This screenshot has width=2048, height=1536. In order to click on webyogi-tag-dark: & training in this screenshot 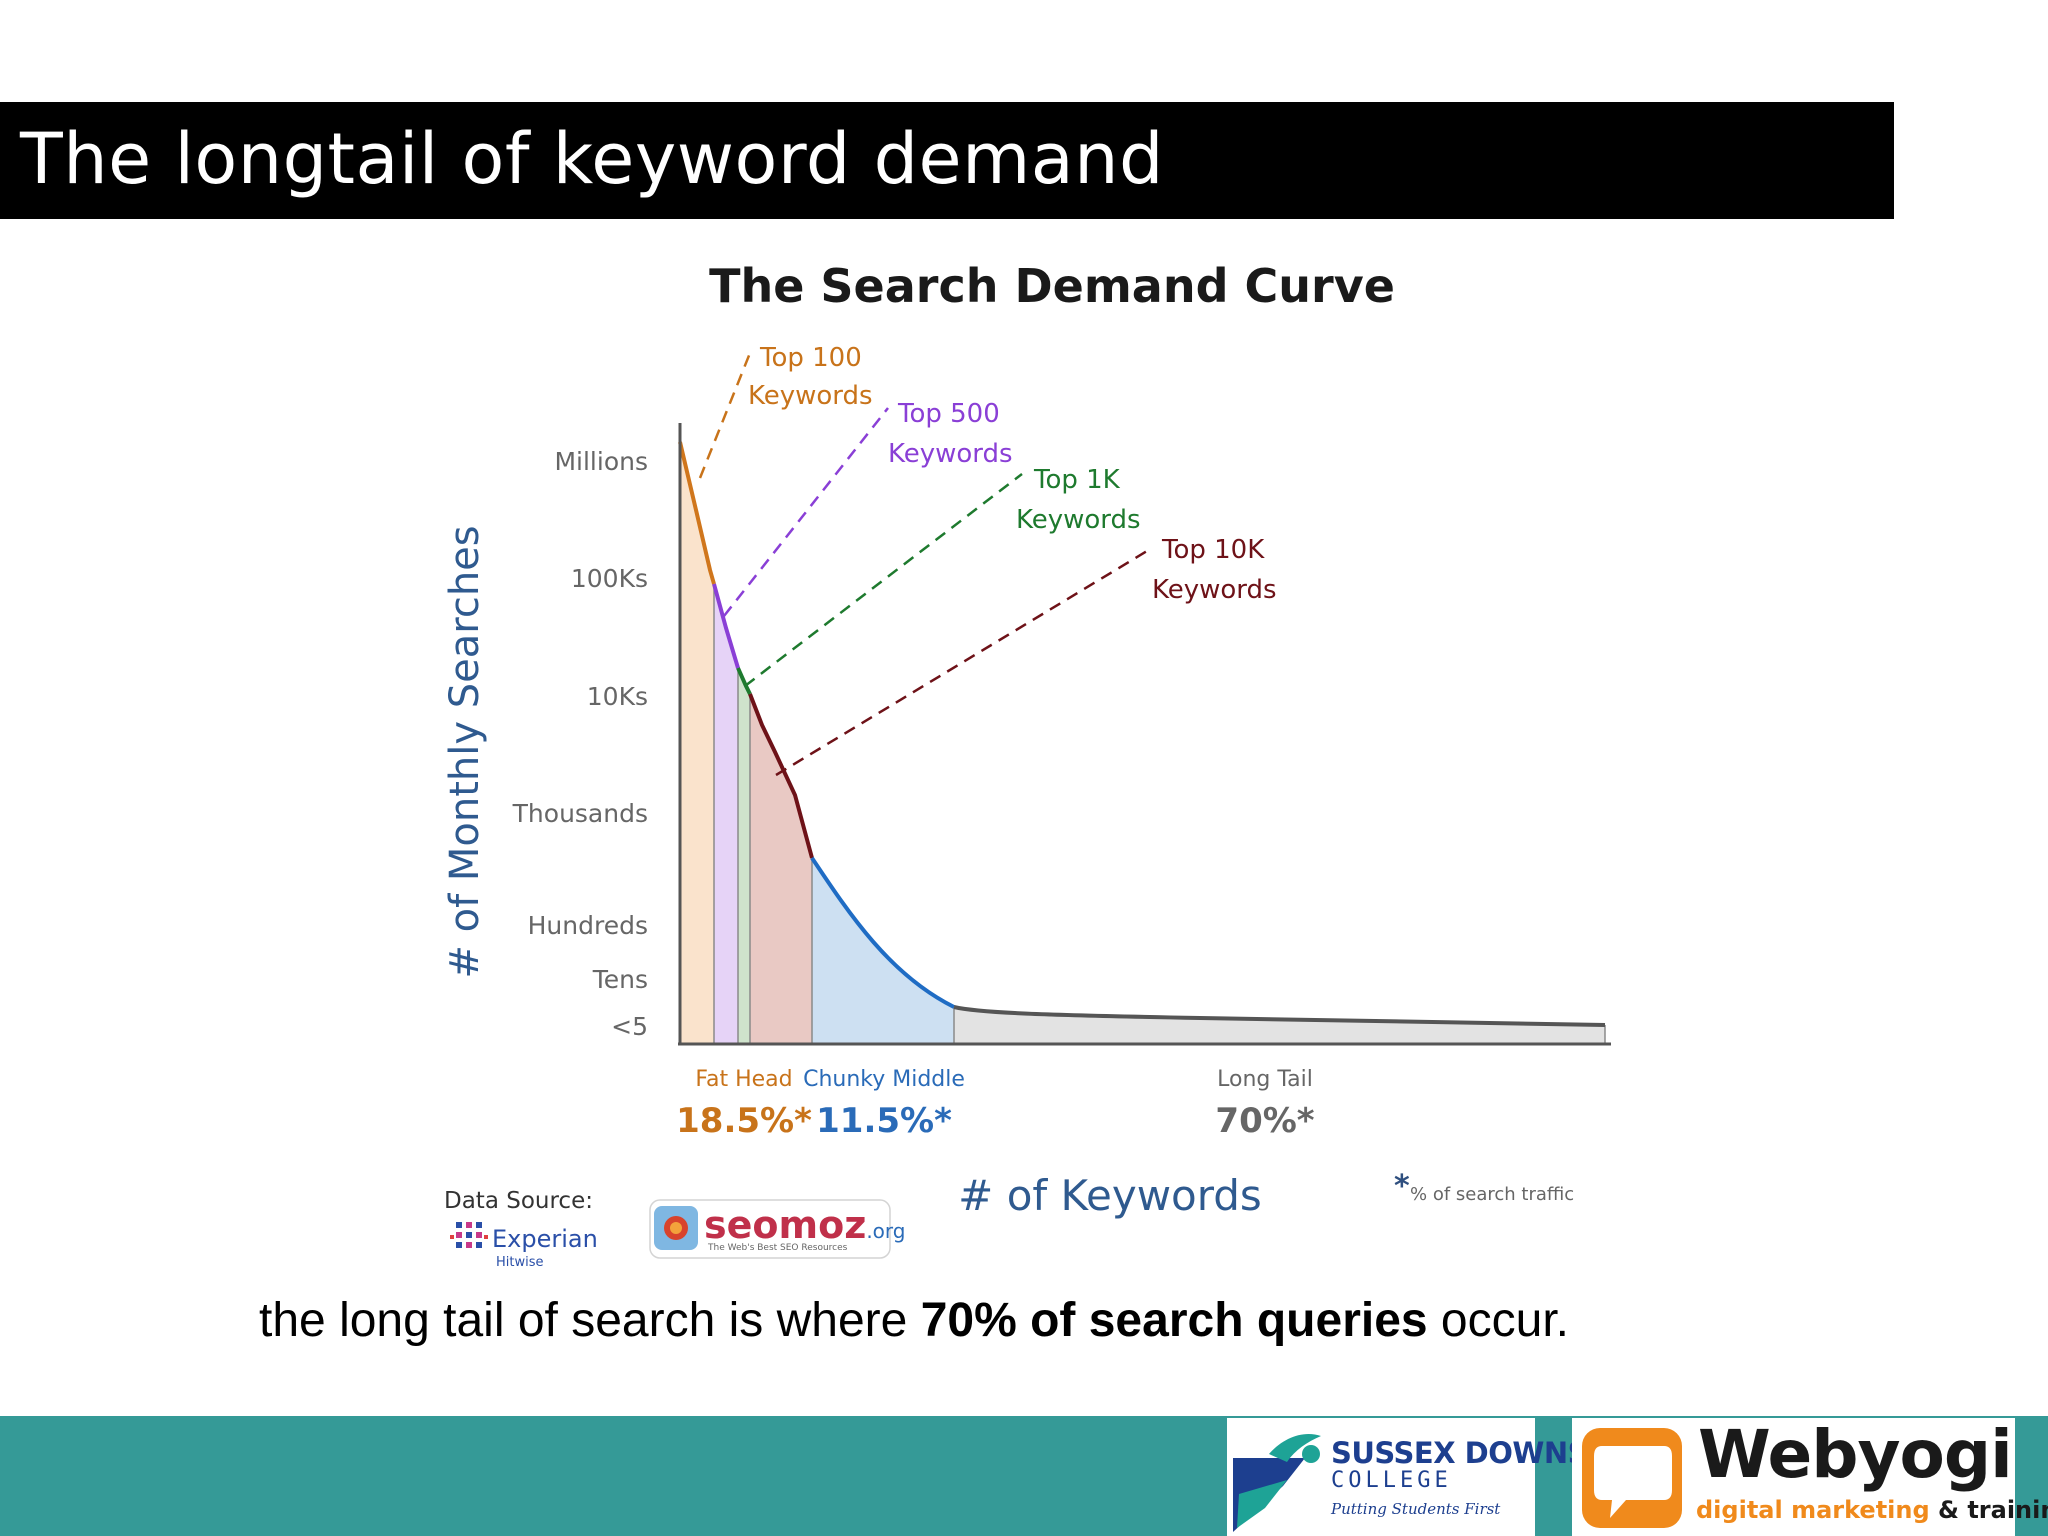, I will do `click(1993, 1510)`.